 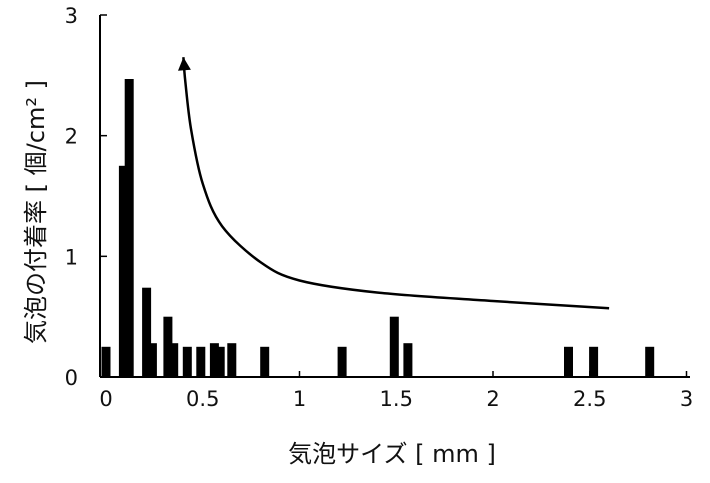 What do you see at coordinates (105, 399) in the screenshot?
I see `x-tick-label-0: 0` at bounding box center [105, 399].